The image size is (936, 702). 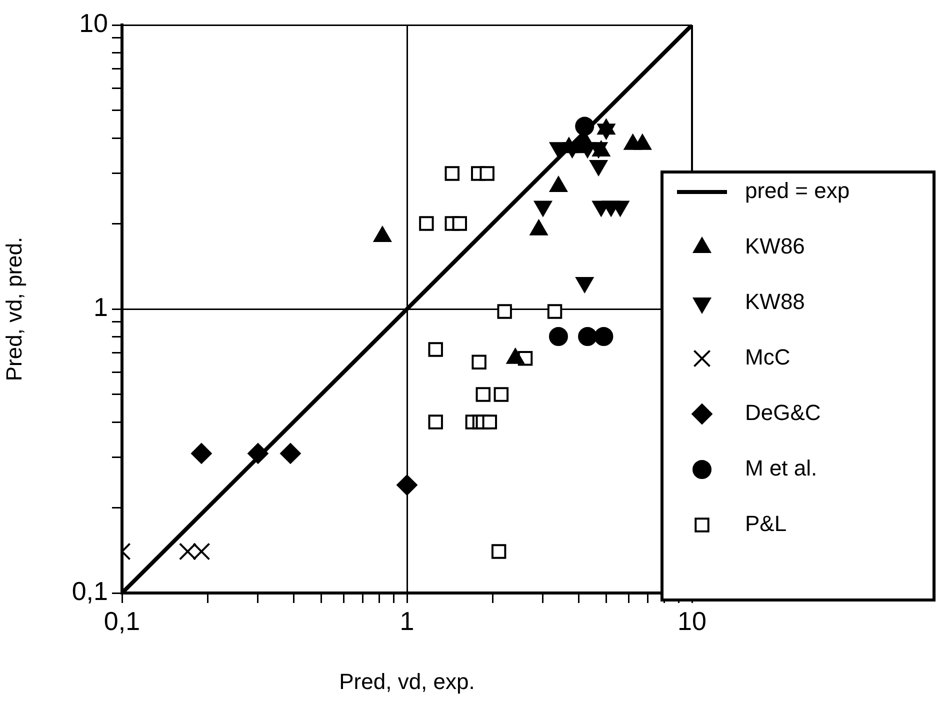 What do you see at coordinates (767, 357) in the screenshot?
I see `legend-label: McC` at bounding box center [767, 357].